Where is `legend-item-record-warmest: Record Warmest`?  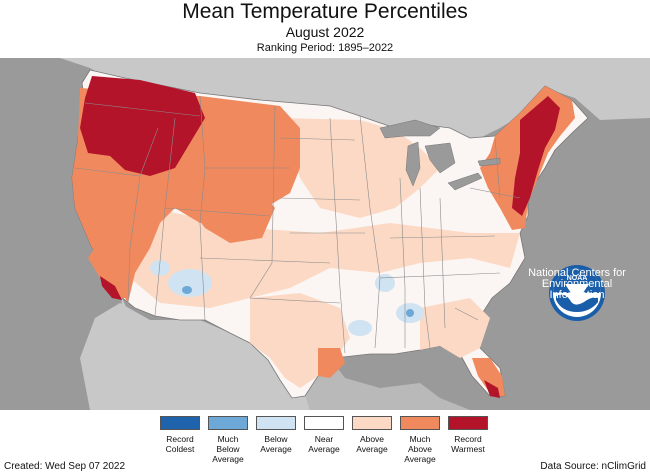
legend-item-record-warmest: Record Warmest is located at coordinates (468, 435).